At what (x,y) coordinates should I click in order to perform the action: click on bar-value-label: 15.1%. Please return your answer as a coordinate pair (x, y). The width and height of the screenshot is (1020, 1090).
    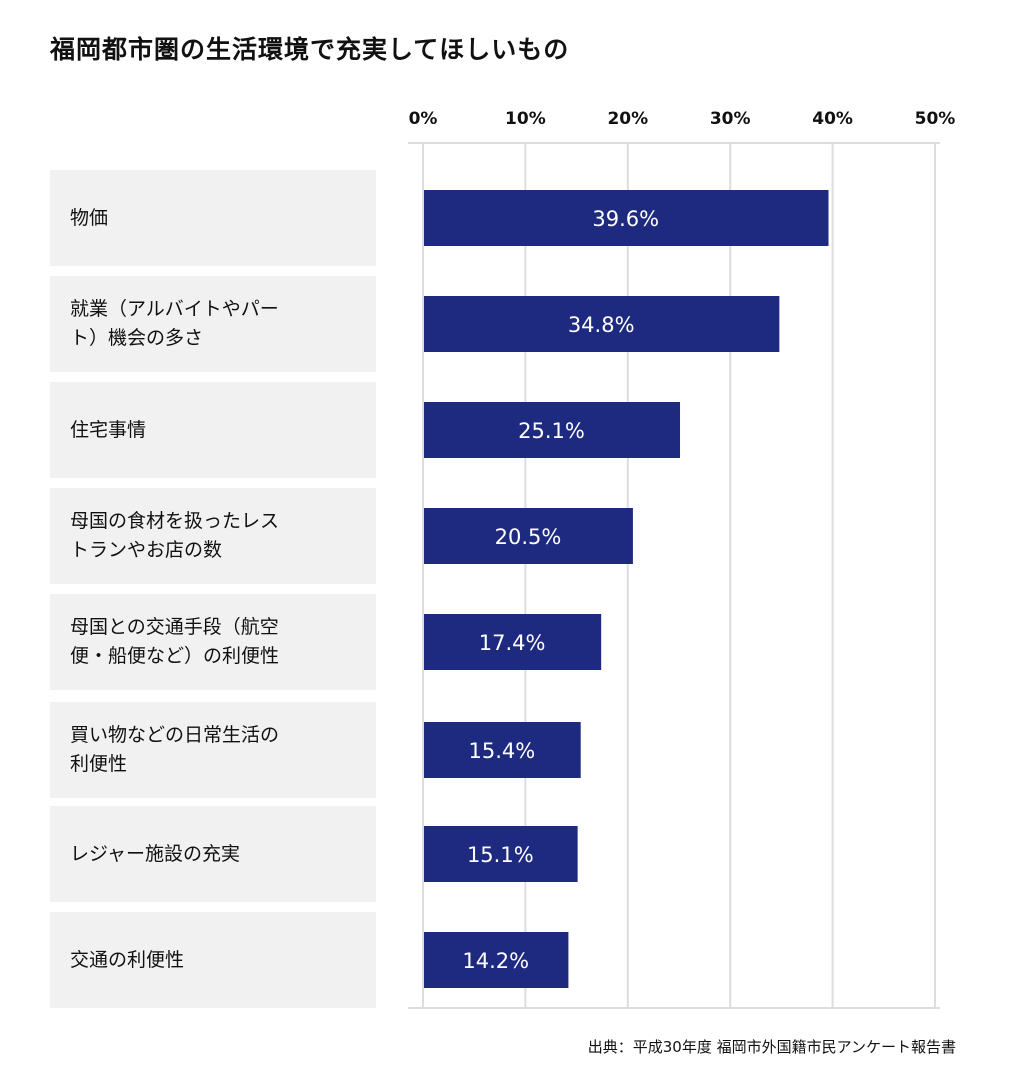
    Looking at the image, I should click on (500, 855).